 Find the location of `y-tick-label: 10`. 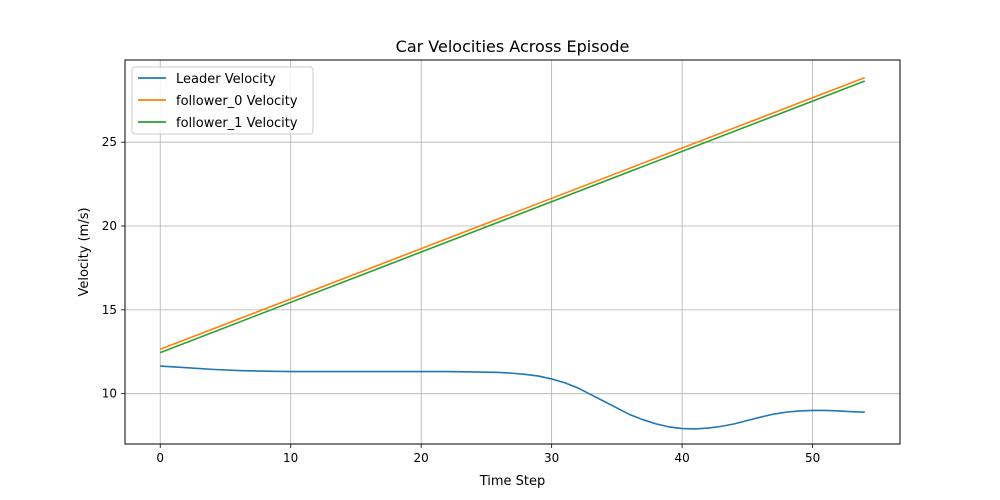

y-tick-label: 10 is located at coordinates (109, 394).